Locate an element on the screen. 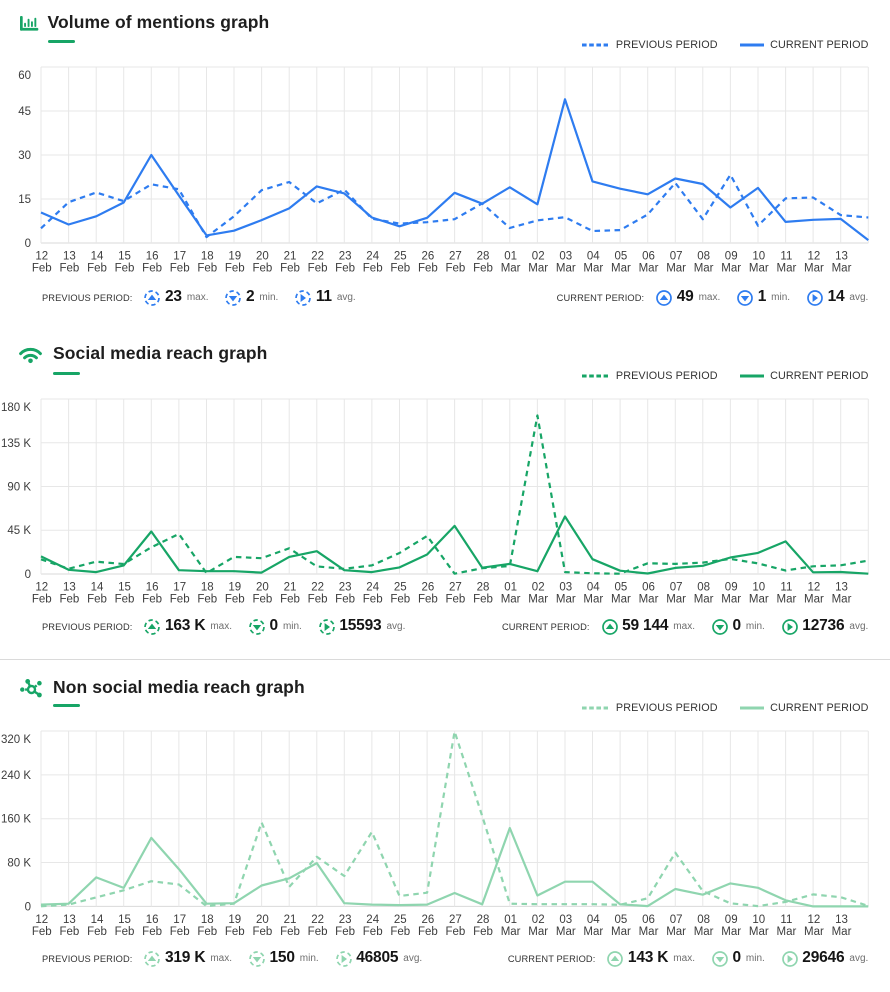 The width and height of the screenshot is (890, 992). svg-text: 09 is located at coordinates (731, 920).